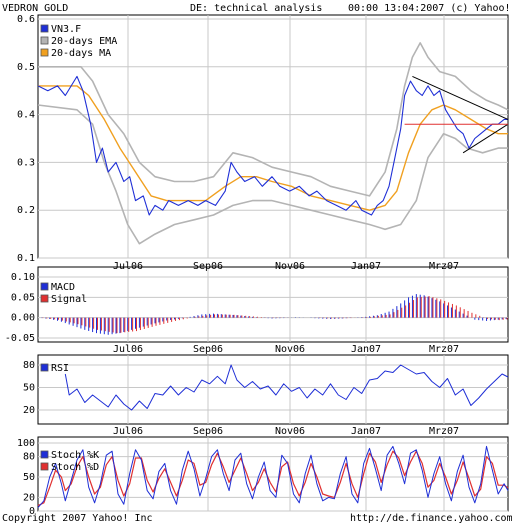 This screenshot has height=524, width=512. Describe the element at coordinates (75, 467) in the screenshot. I see `legend-label: Stoch %D` at that location.